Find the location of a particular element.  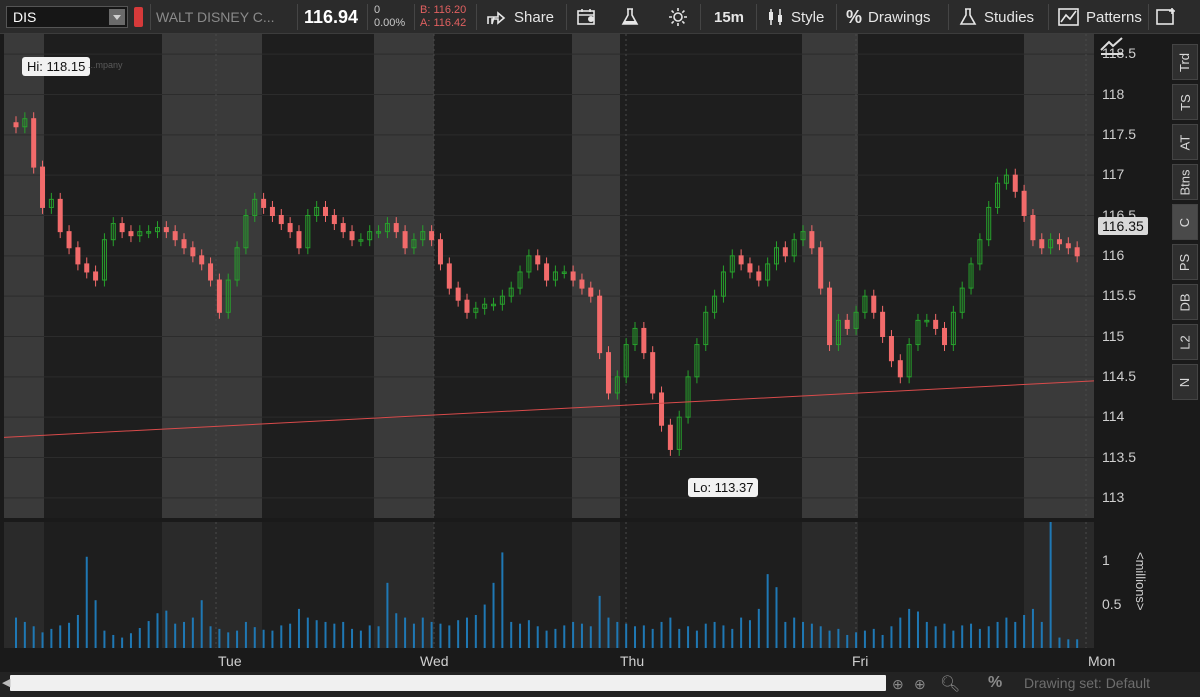

side-tab-btns: Btns is located at coordinates (1185, 182).